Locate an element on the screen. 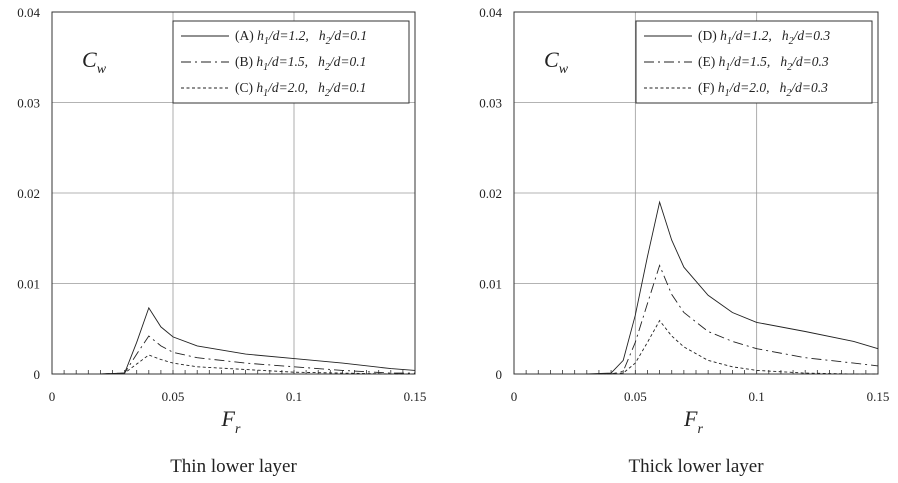 The image size is (898, 483). series-line-e is located at coordinates (732, 319).